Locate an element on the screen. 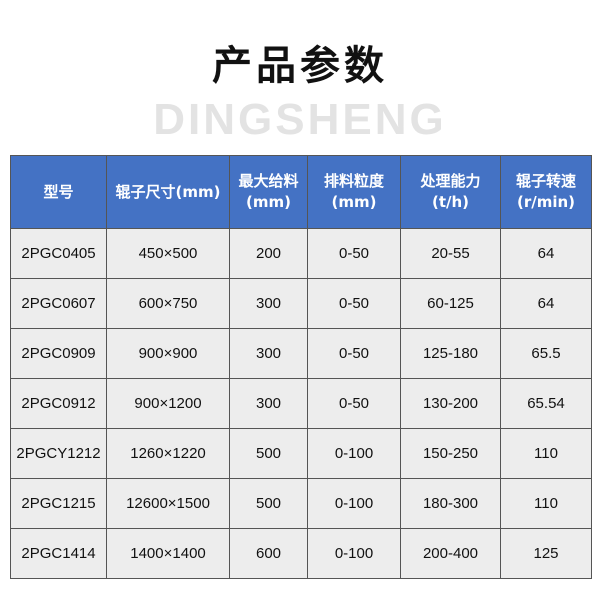 The width and height of the screenshot is (600, 600). cell-capacity: 180-300 is located at coordinates (450, 503).